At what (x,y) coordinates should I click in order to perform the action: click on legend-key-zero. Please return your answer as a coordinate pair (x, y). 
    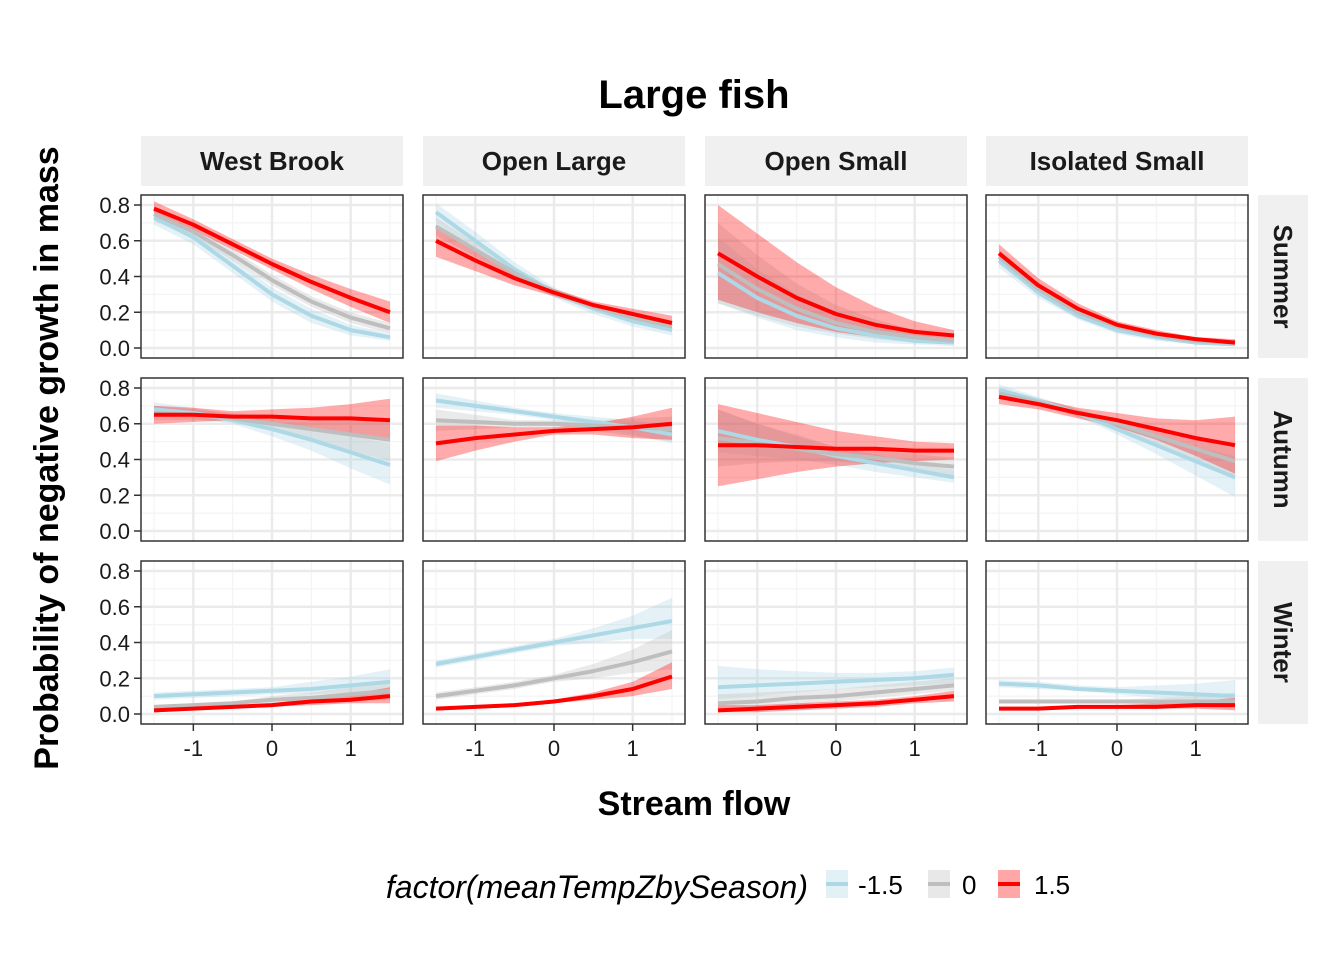
    Looking at the image, I should click on (939, 884).